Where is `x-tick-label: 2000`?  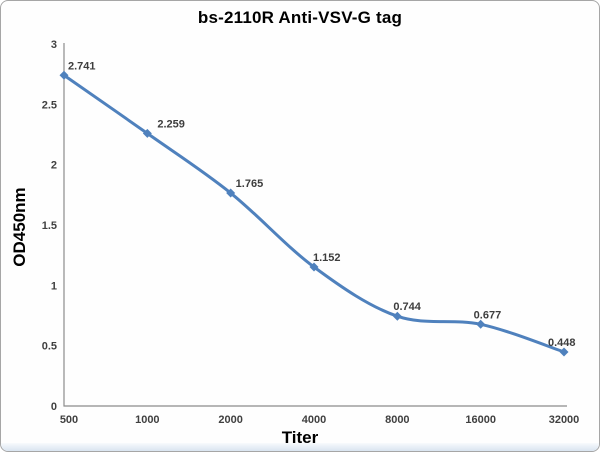
x-tick-label: 2000 is located at coordinates (230, 420).